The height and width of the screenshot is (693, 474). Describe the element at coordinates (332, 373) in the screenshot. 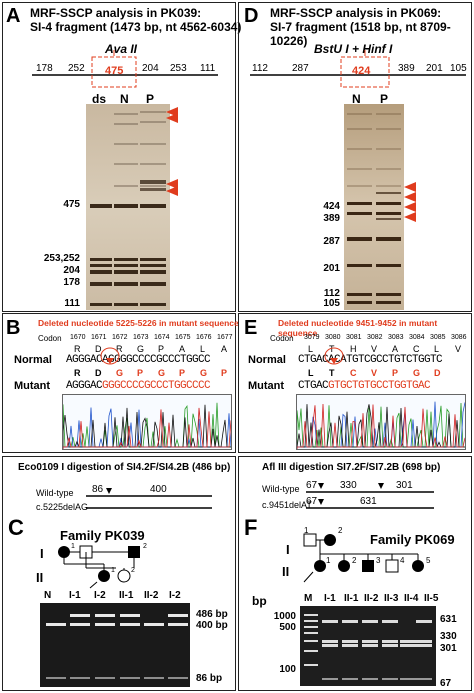

I see `mutant-amino-acid: T` at that location.